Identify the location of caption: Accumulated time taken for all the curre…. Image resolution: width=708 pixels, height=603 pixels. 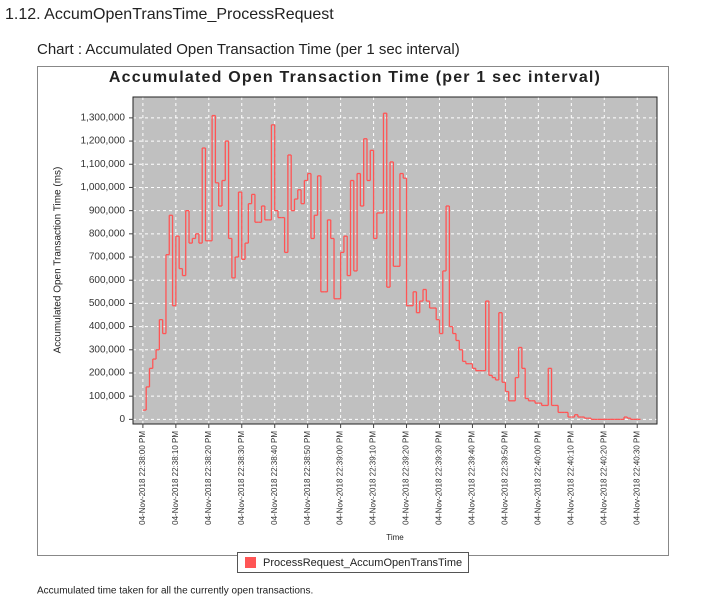
(175, 591).